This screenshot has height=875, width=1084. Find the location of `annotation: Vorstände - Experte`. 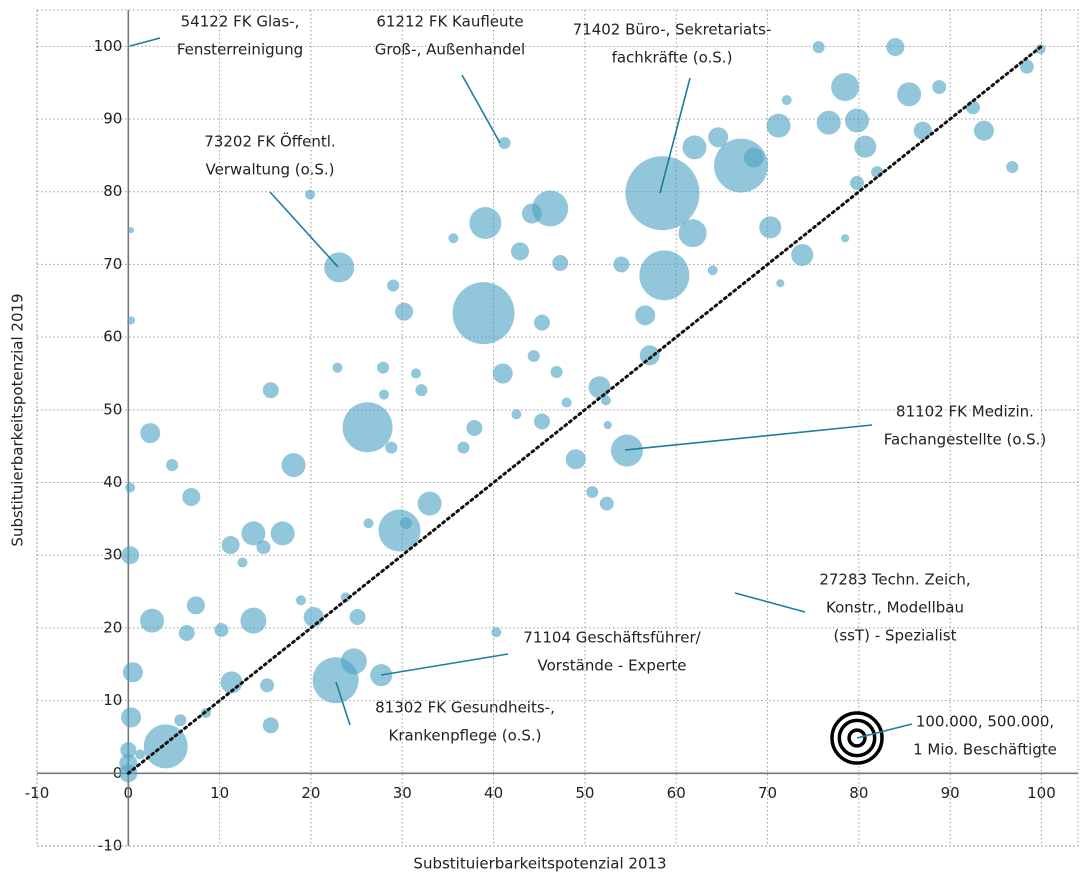

annotation: Vorstände - Experte is located at coordinates (612, 666).